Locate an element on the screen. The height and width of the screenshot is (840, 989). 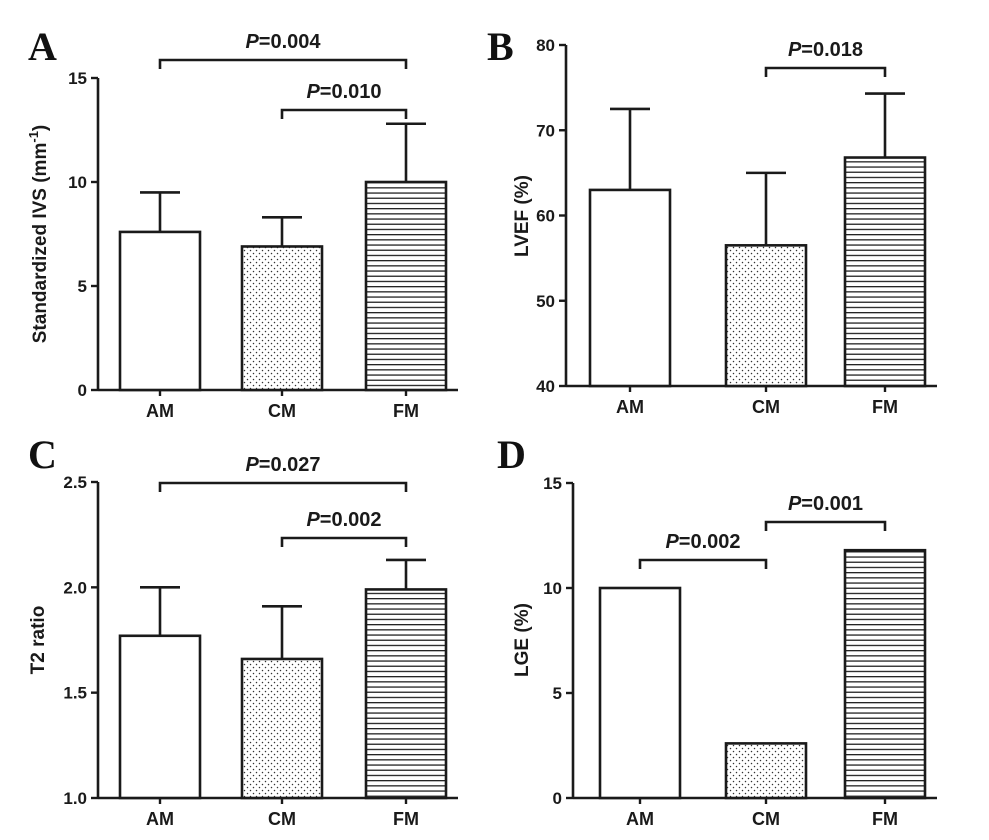
panel-letter: A is located at coordinates (42, 46).